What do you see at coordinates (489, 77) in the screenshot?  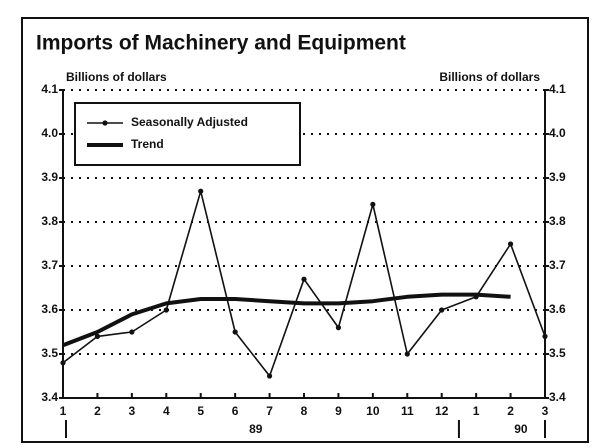 I see `y2-axis-label: Billions of dollars` at bounding box center [489, 77].